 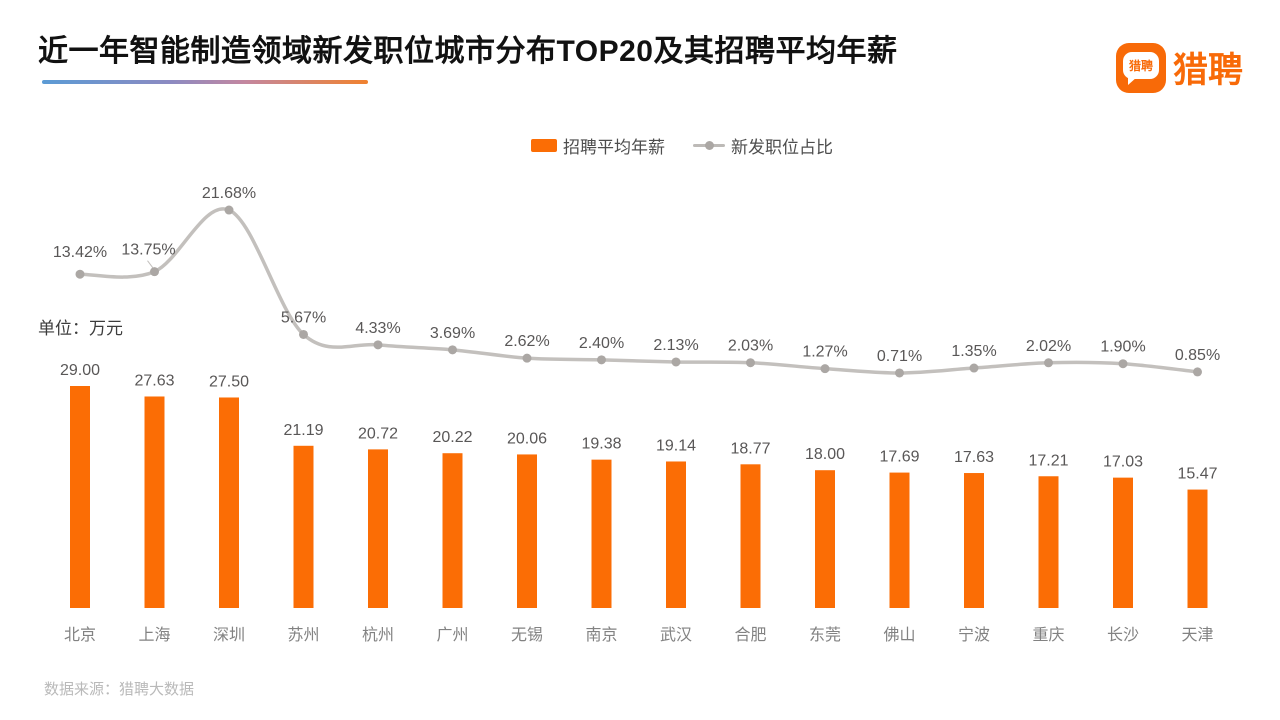 I want to click on logo-bubble-text: 猎聘, so click(x=1140, y=65).